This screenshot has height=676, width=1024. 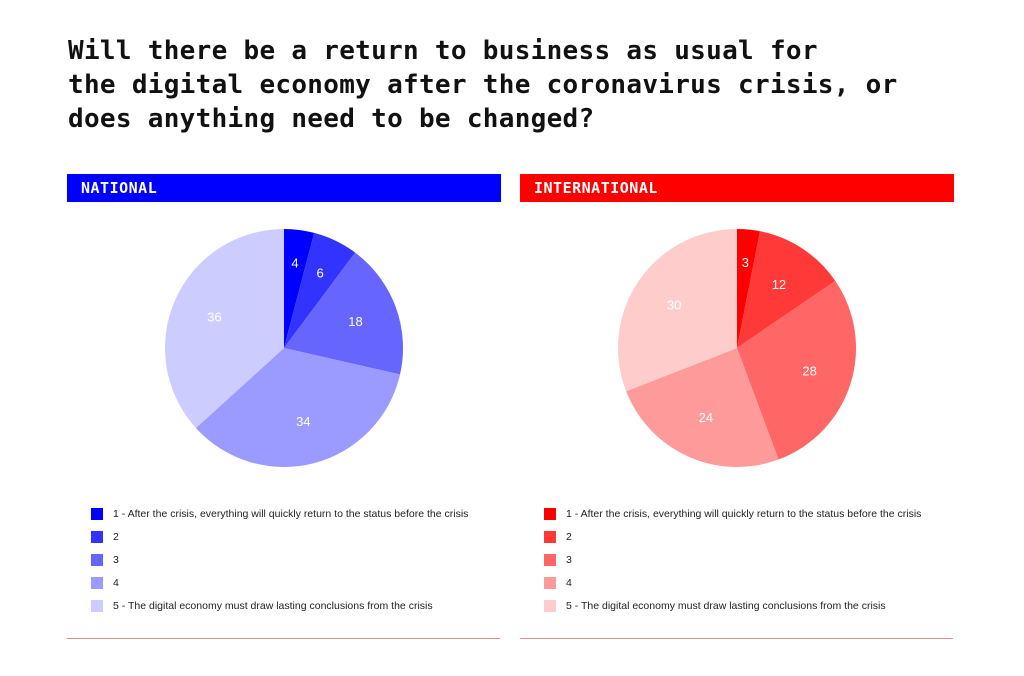 I want to click on international-pie-chart: 3 12 28 24 30, so click(x=737, y=348).